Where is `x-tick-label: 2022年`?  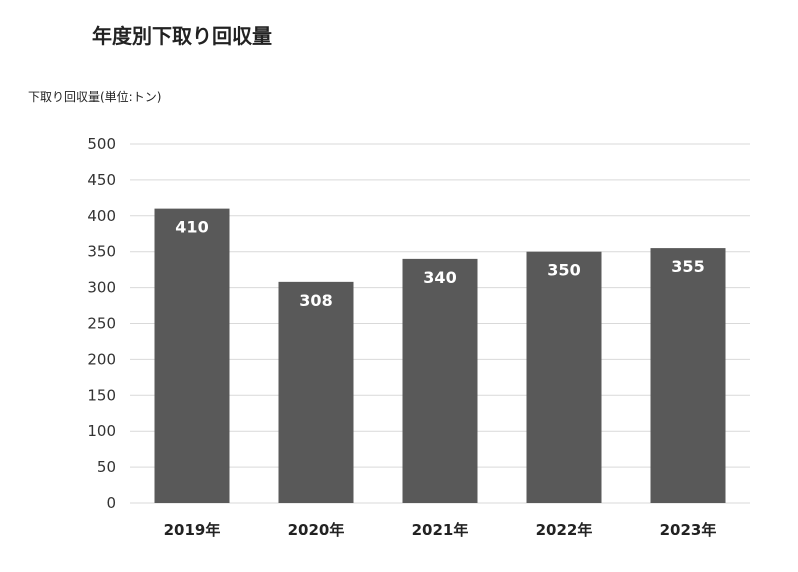
x-tick-label: 2022年 is located at coordinates (564, 530).